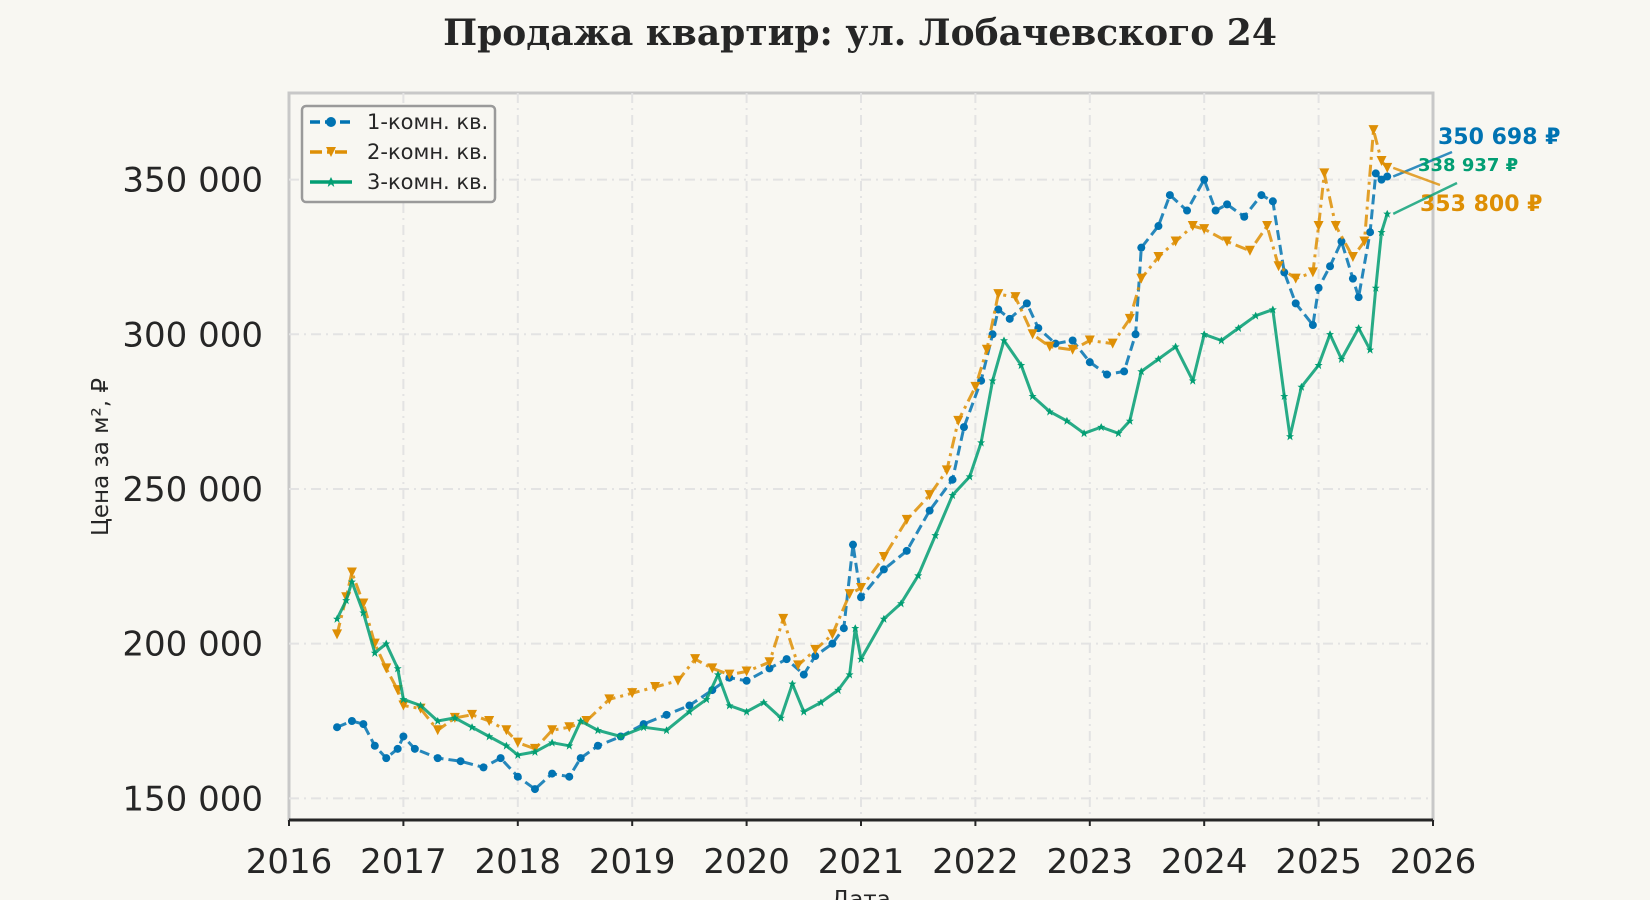 The width and height of the screenshot is (1650, 900). I want to click on legend-items: 1-комн. кв. 2-комн. кв. 3-комн. кв., so click(399, 152).